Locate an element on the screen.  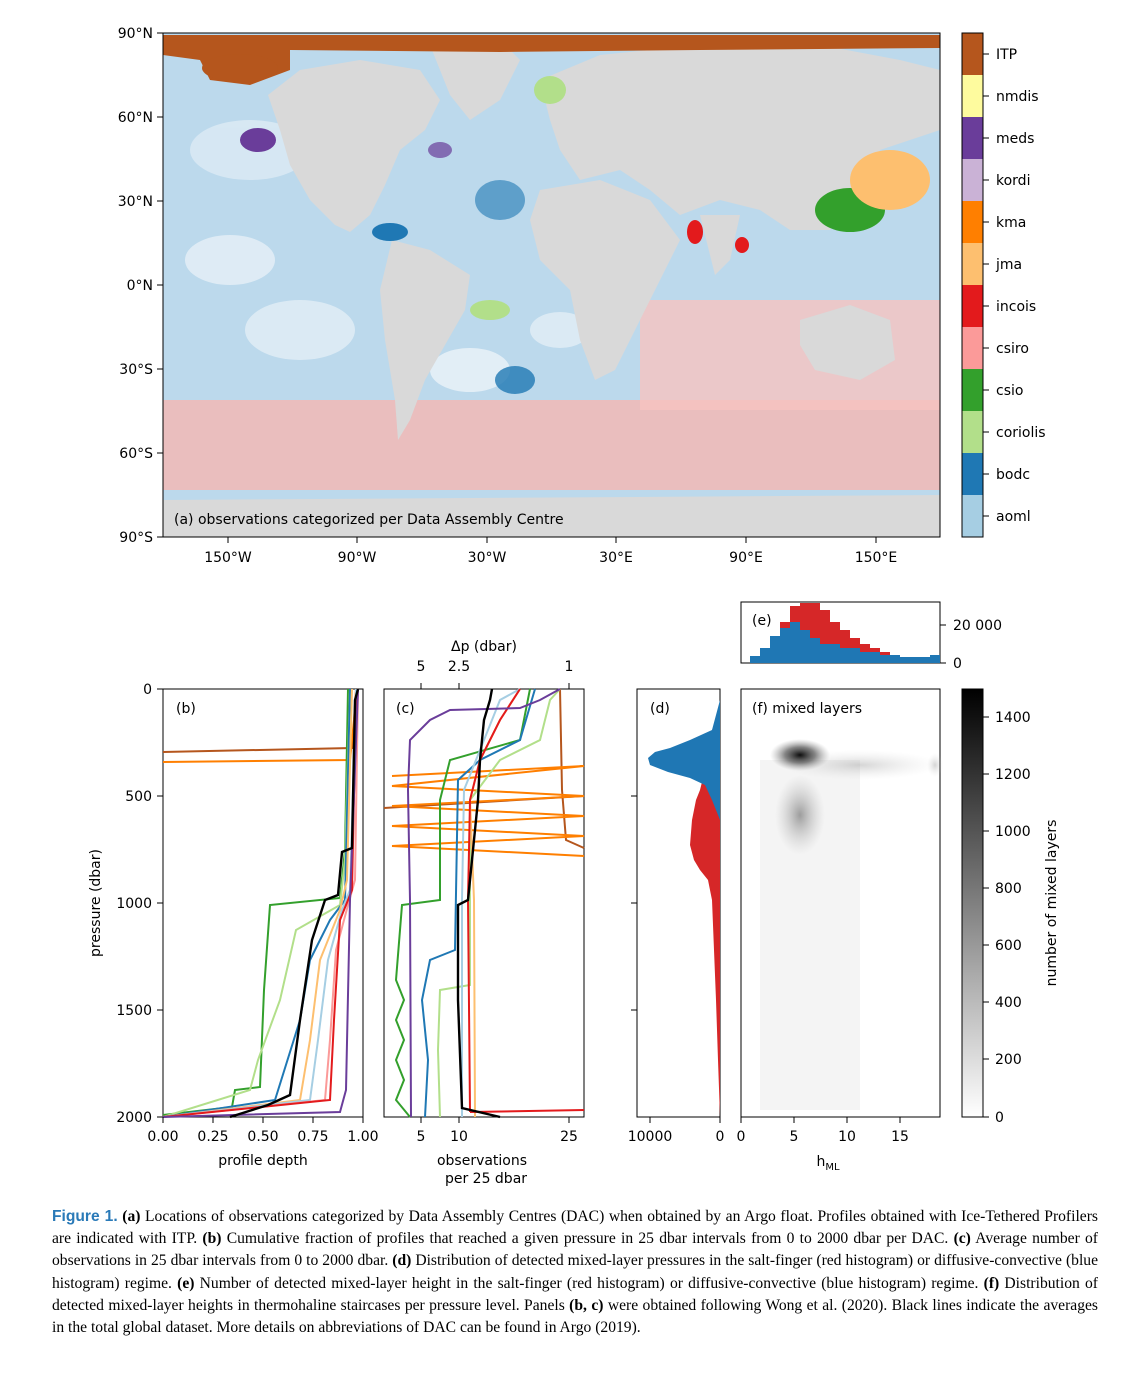
legend-frame is located at coordinates (972, 285).